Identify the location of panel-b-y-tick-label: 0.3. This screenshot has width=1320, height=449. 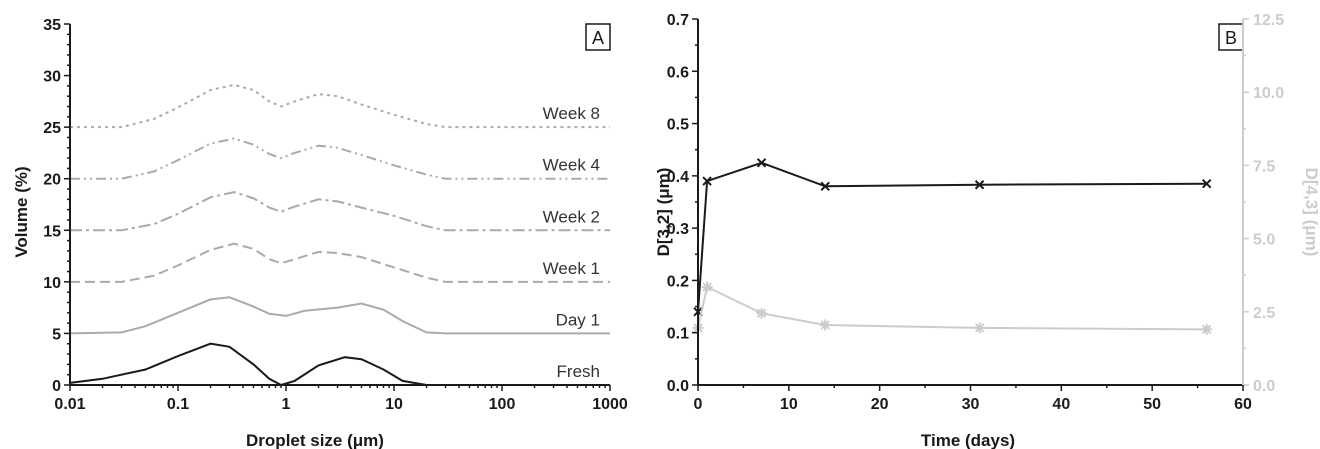
(678, 229).